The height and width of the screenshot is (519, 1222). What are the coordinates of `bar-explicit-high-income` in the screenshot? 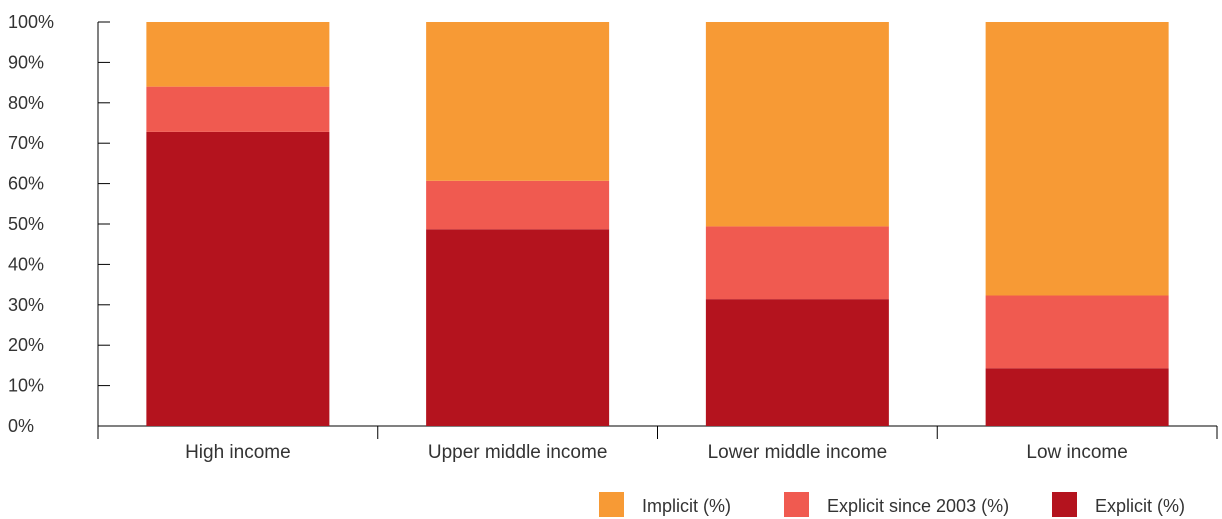 It's located at (238, 278).